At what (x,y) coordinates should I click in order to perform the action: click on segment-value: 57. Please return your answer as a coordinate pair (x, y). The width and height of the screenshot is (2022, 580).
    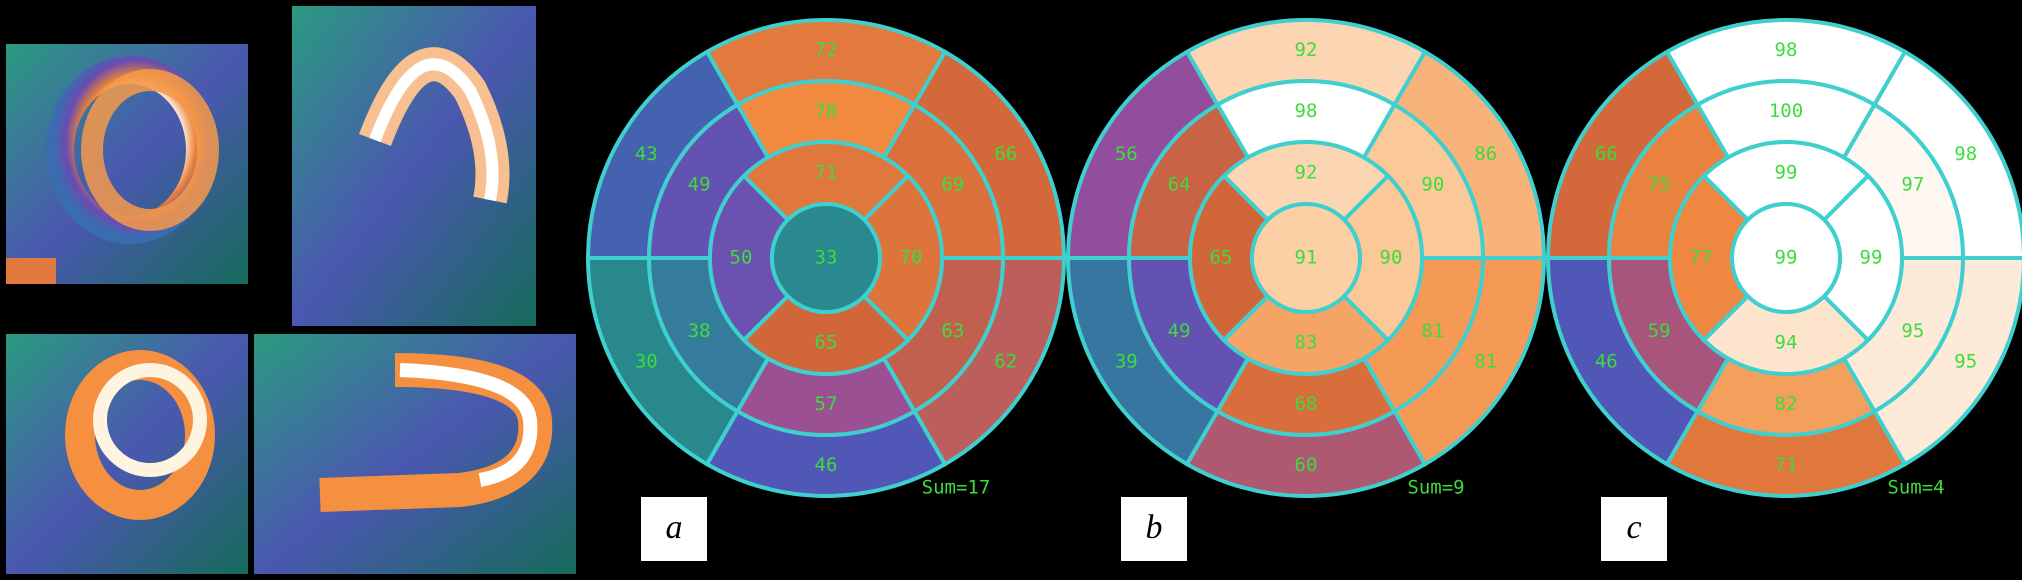
    Looking at the image, I should click on (826, 404).